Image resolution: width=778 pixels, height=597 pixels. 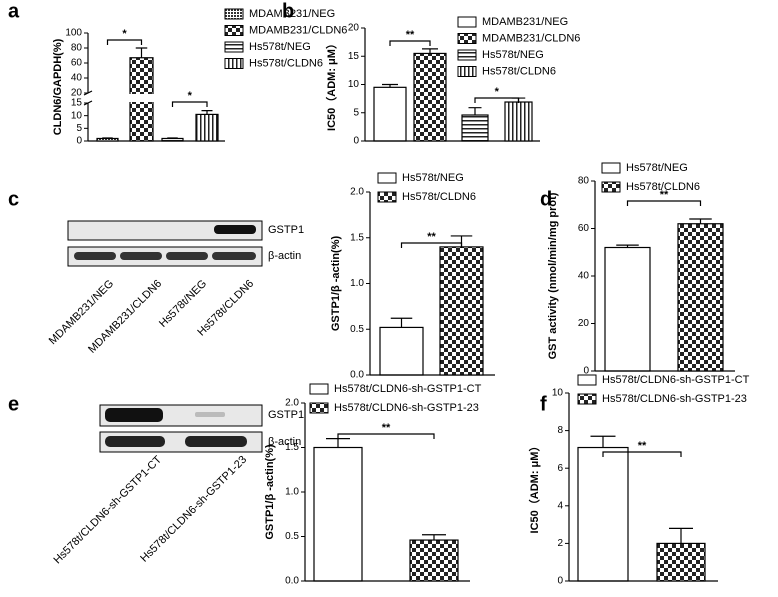 I want to click on y-tick-label: 2.0, so click(x=357, y=192).